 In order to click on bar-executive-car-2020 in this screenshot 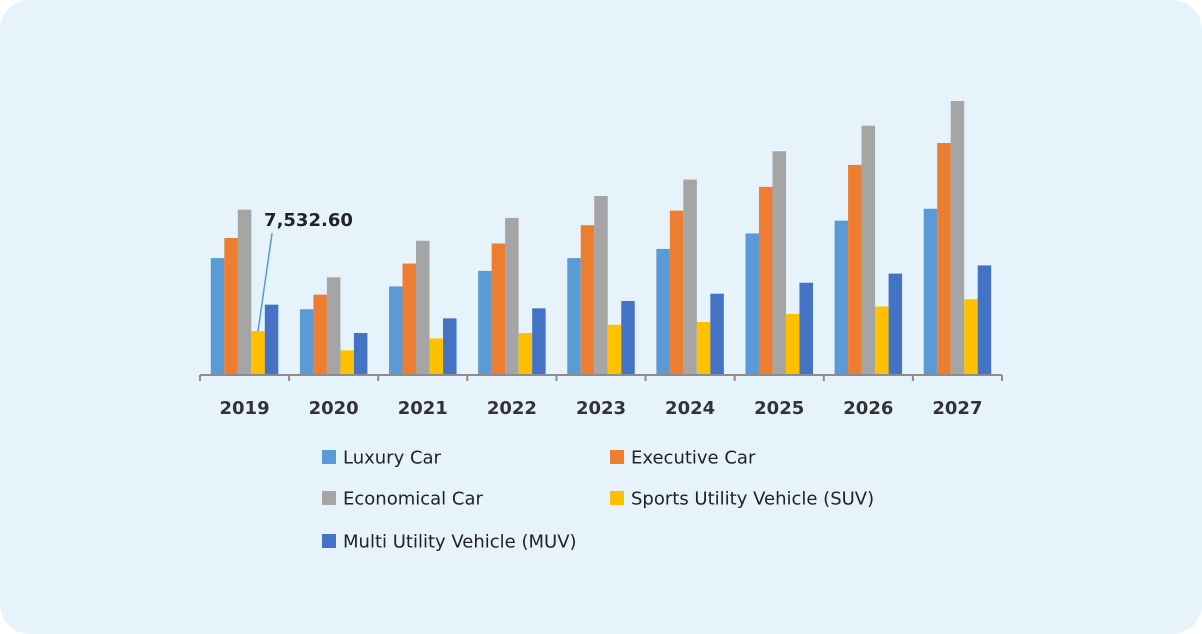, I will do `click(320, 334)`.